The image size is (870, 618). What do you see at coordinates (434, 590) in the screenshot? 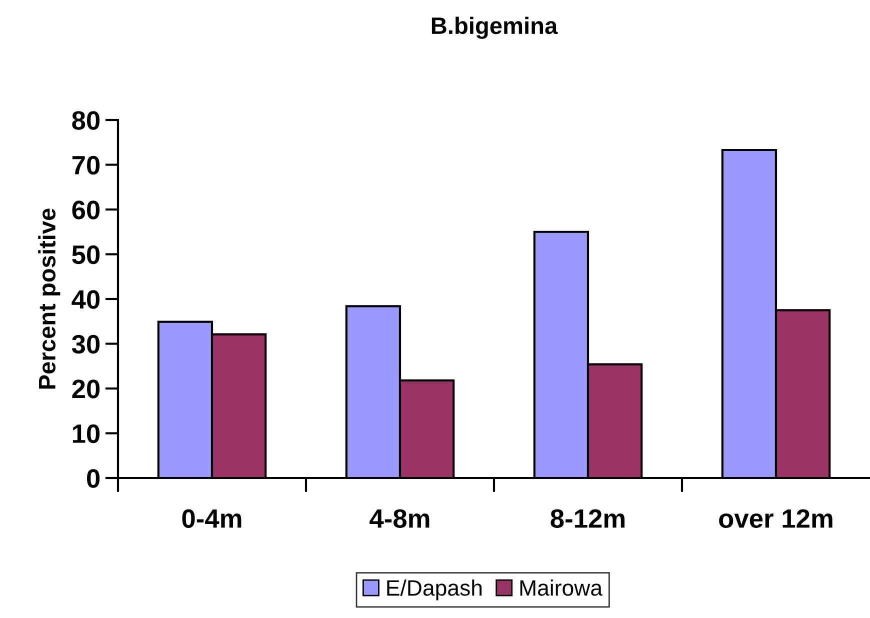
I see `legend-label: E/Dapash` at bounding box center [434, 590].